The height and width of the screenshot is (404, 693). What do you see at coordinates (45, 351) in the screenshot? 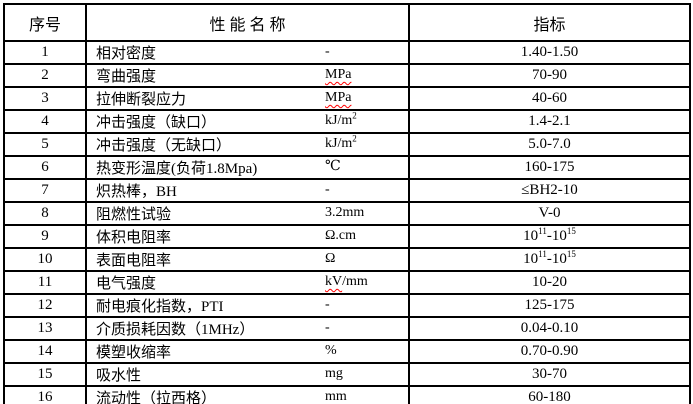
I see `row-serial-number: 14` at bounding box center [45, 351].